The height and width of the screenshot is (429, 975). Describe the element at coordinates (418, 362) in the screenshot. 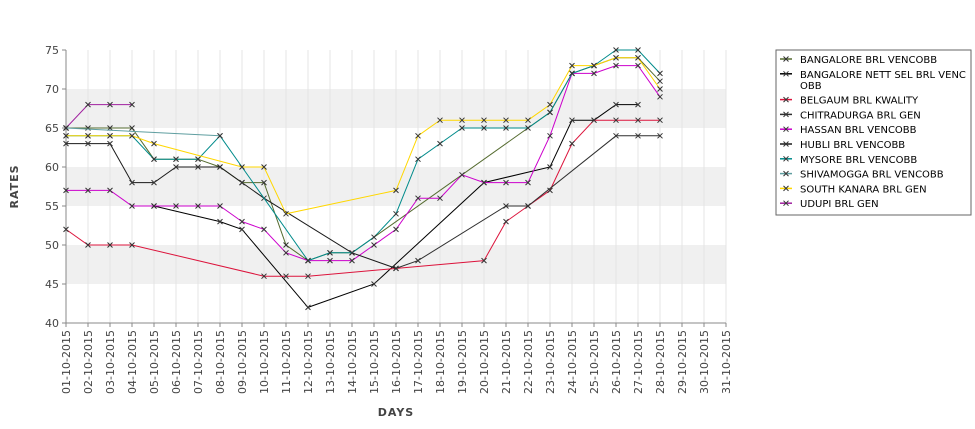

I see `x-tick-label: 17-10-2015` at that location.